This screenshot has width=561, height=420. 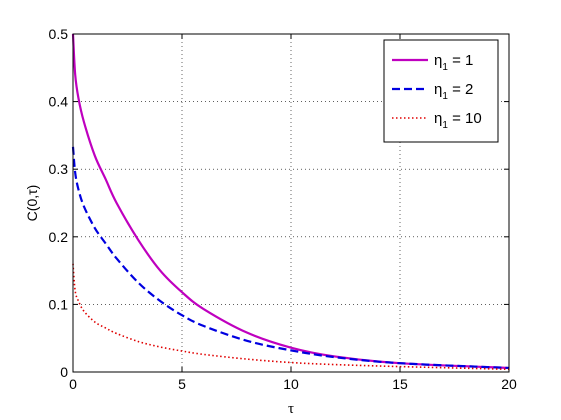 I want to click on legend-box, so click(x=441, y=91).